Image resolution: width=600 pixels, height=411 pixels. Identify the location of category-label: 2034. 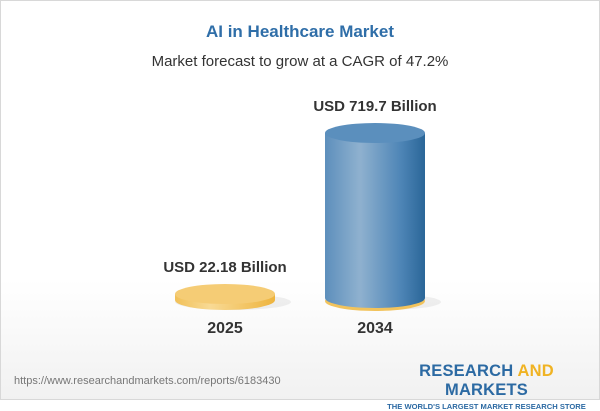
(375, 328).